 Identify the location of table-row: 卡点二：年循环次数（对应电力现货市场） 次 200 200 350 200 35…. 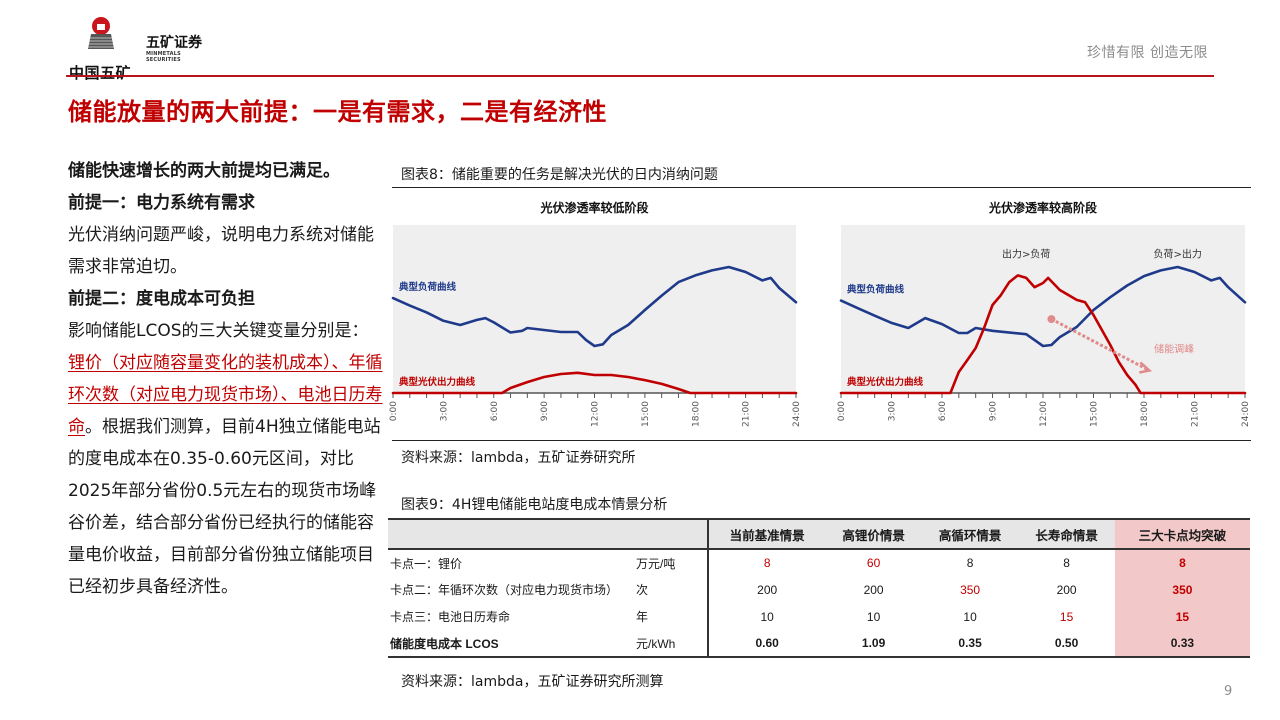
(819, 589).